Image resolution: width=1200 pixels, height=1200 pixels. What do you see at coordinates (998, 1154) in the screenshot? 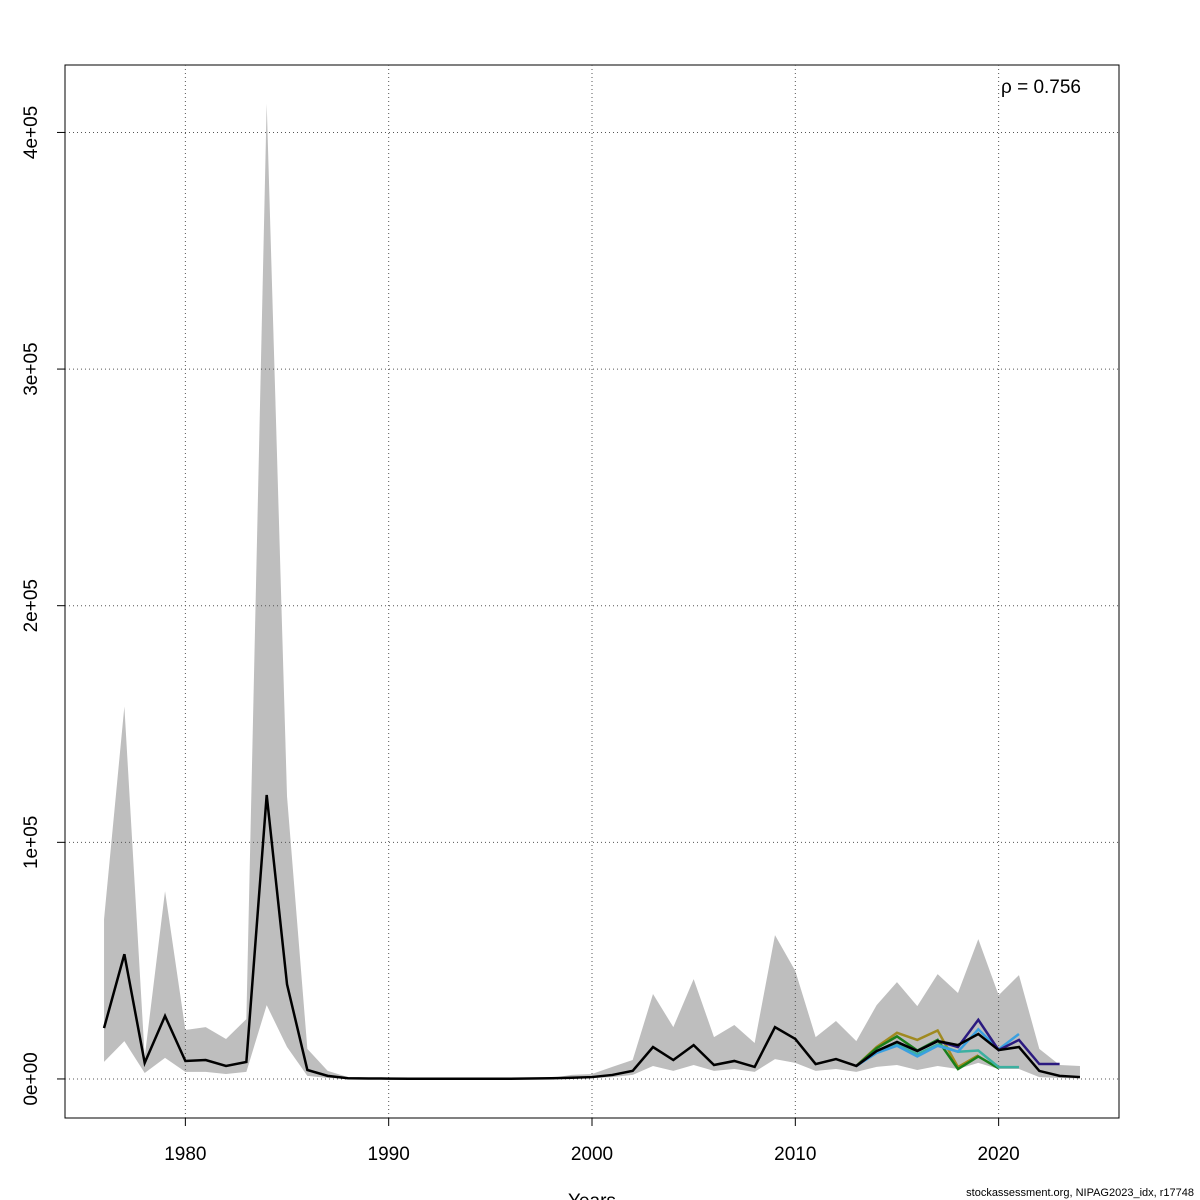
I see `x-tick-label: 2020` at bounding box center [998, 1154].